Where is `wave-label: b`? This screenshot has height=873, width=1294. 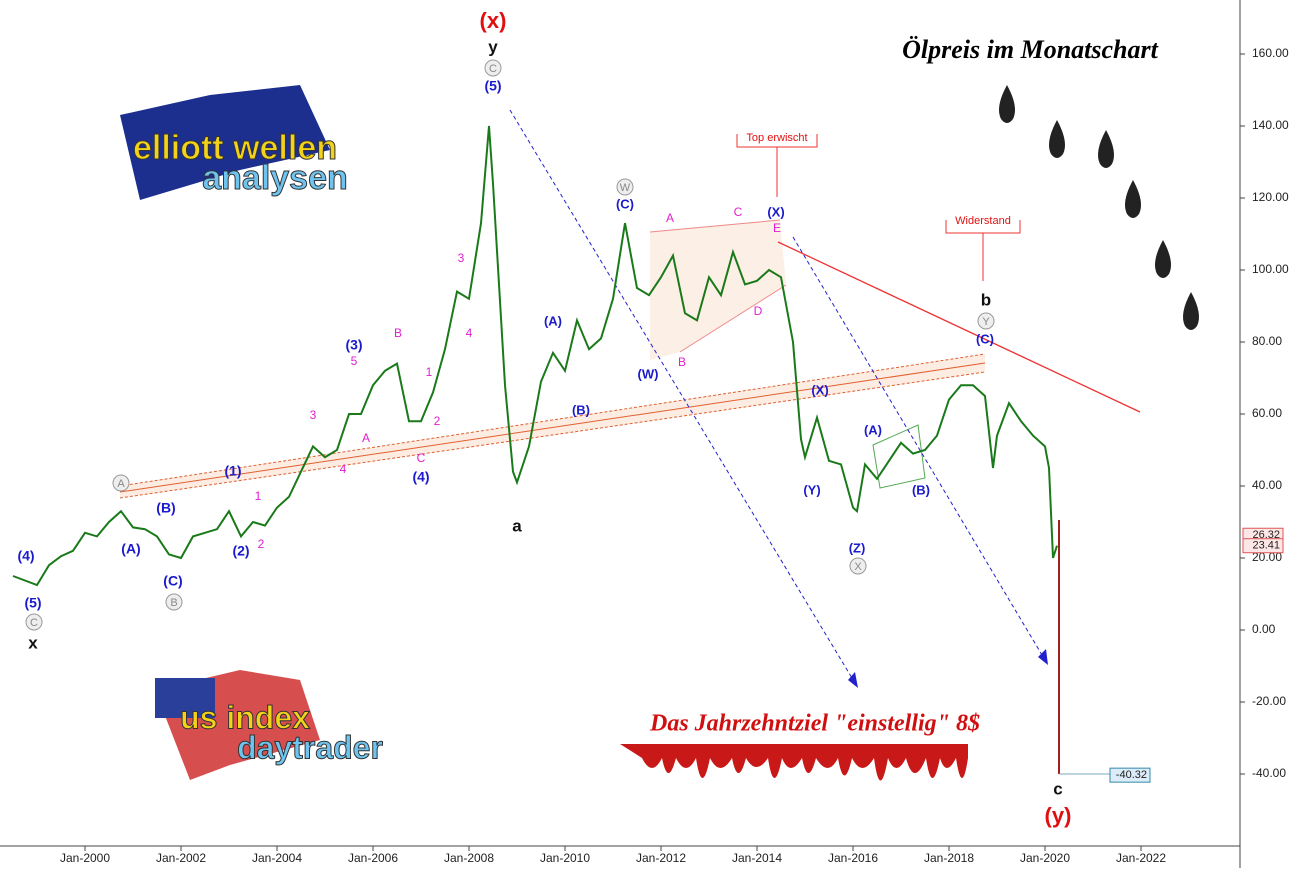 wave-label: b is located at coordinates (986, 299).